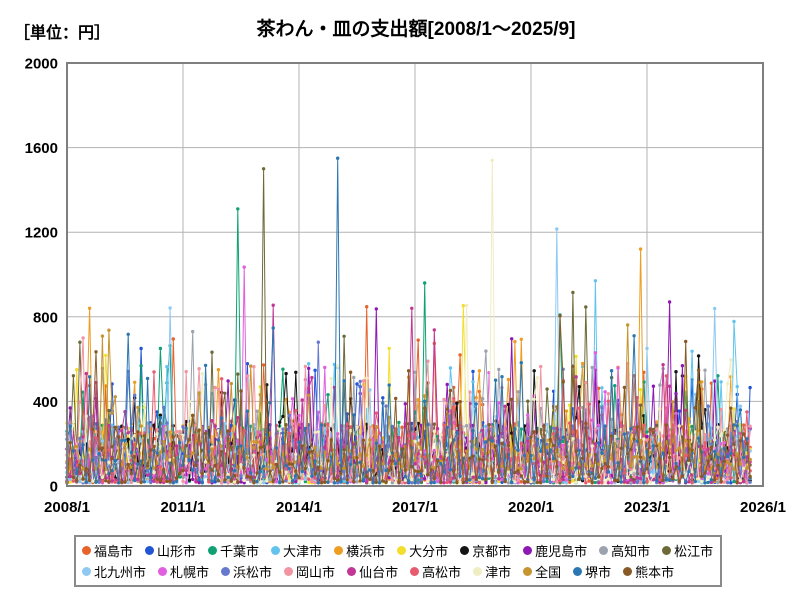 The image size is (800, 600). Describe the element at coordinates (240, 551) in the screenshot. I see `legend-label: 千葉市` at that location.